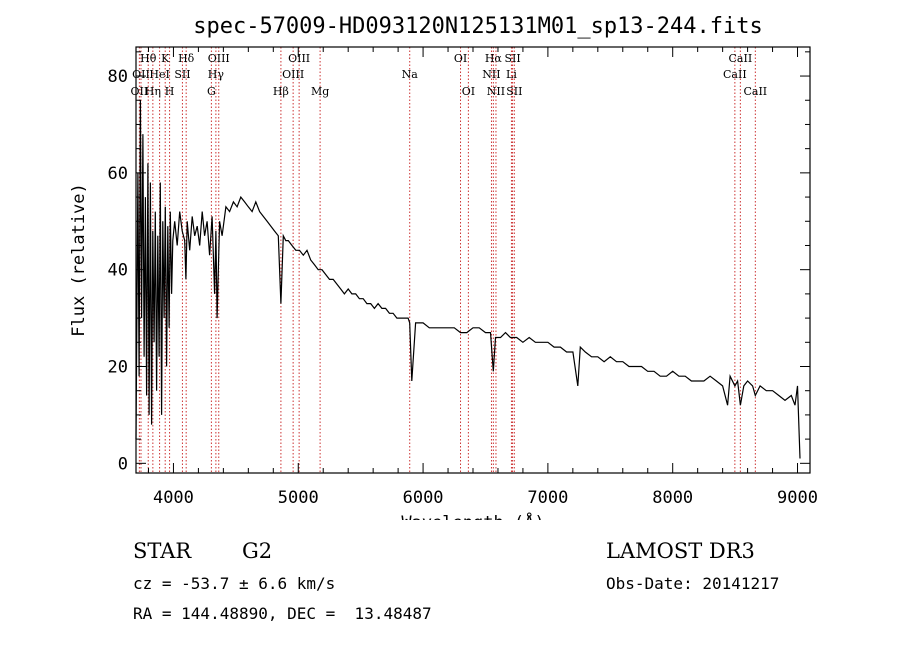 Image resolution: width=900 pixels, height=649 pixels. Describe the element at coordinates (79, 260) in the screenshot. I see `y-axis-label: Flux (relative)` at that location.